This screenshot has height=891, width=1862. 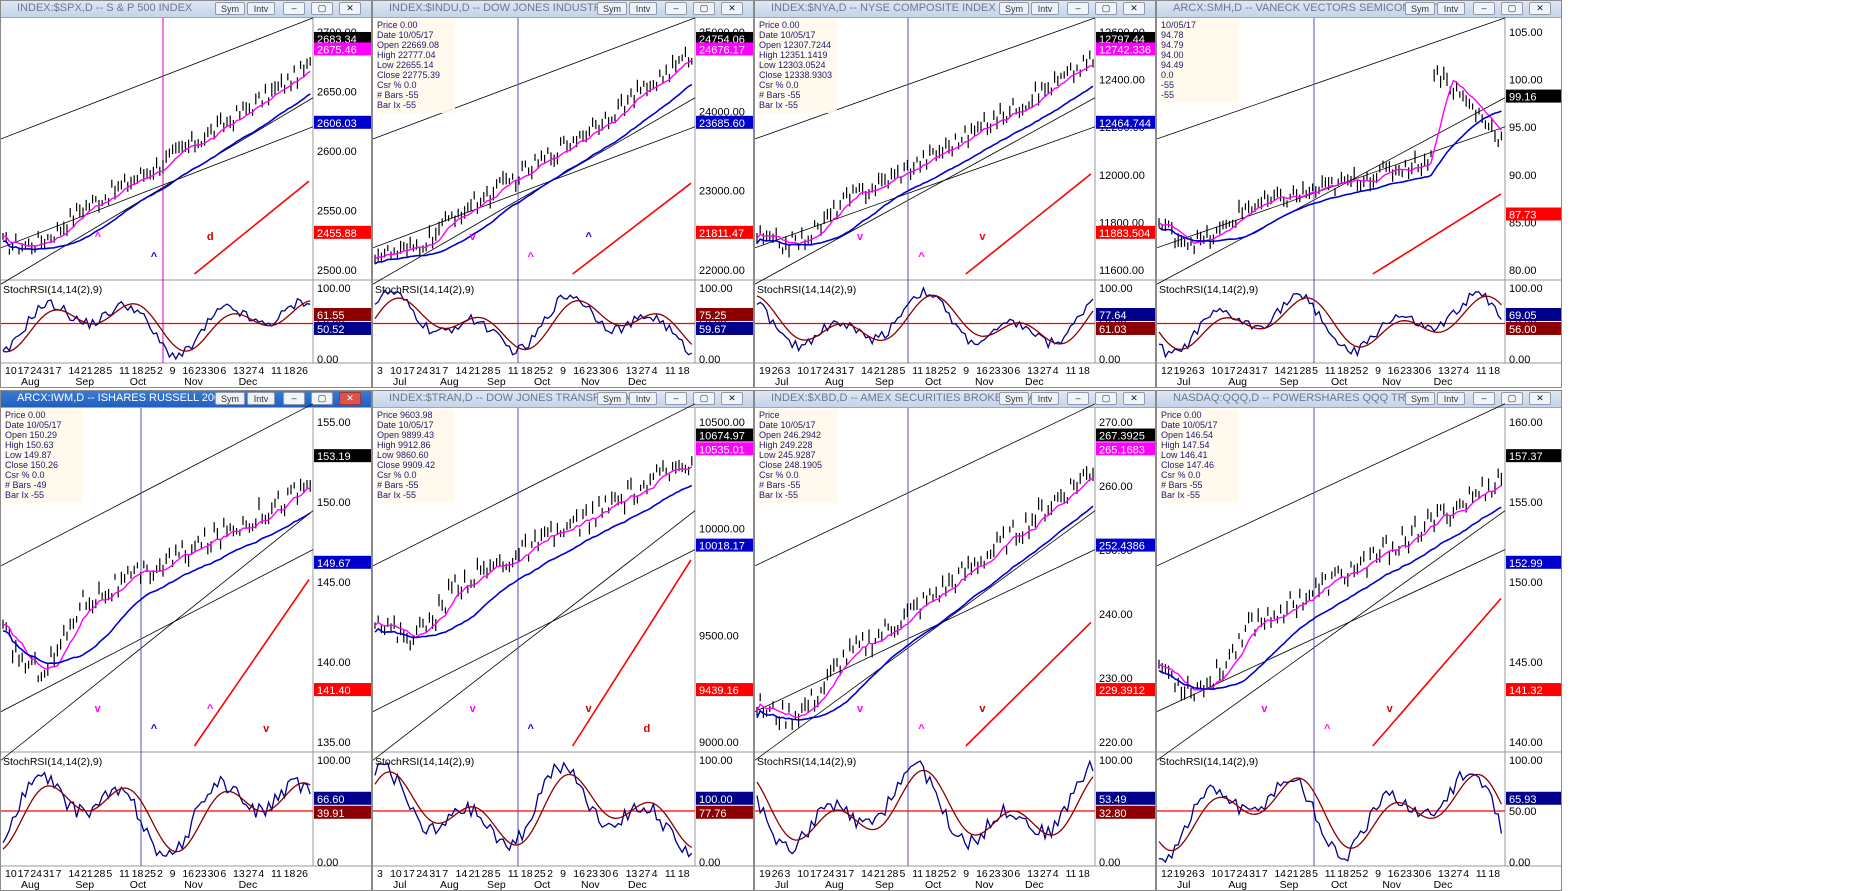 What do you see at coordinates (1526, 33) in the screenshot?
I see `y-tick-label: 105.00` at bounding box center [1526, 33].